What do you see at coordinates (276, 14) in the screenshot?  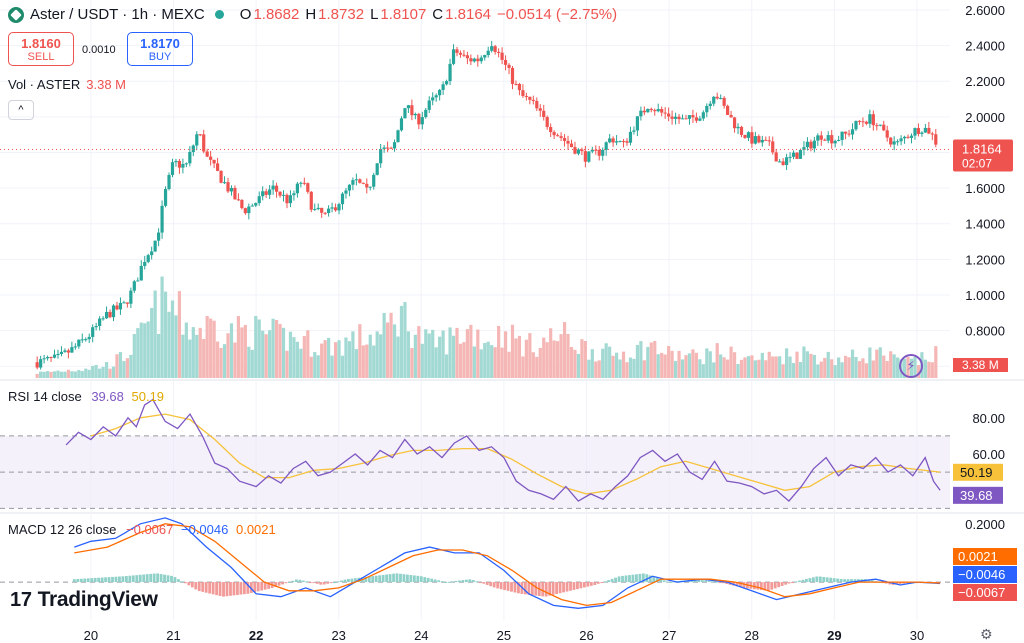 I see `ohlc-open: 1.8682` at bounding box center [276, 14].